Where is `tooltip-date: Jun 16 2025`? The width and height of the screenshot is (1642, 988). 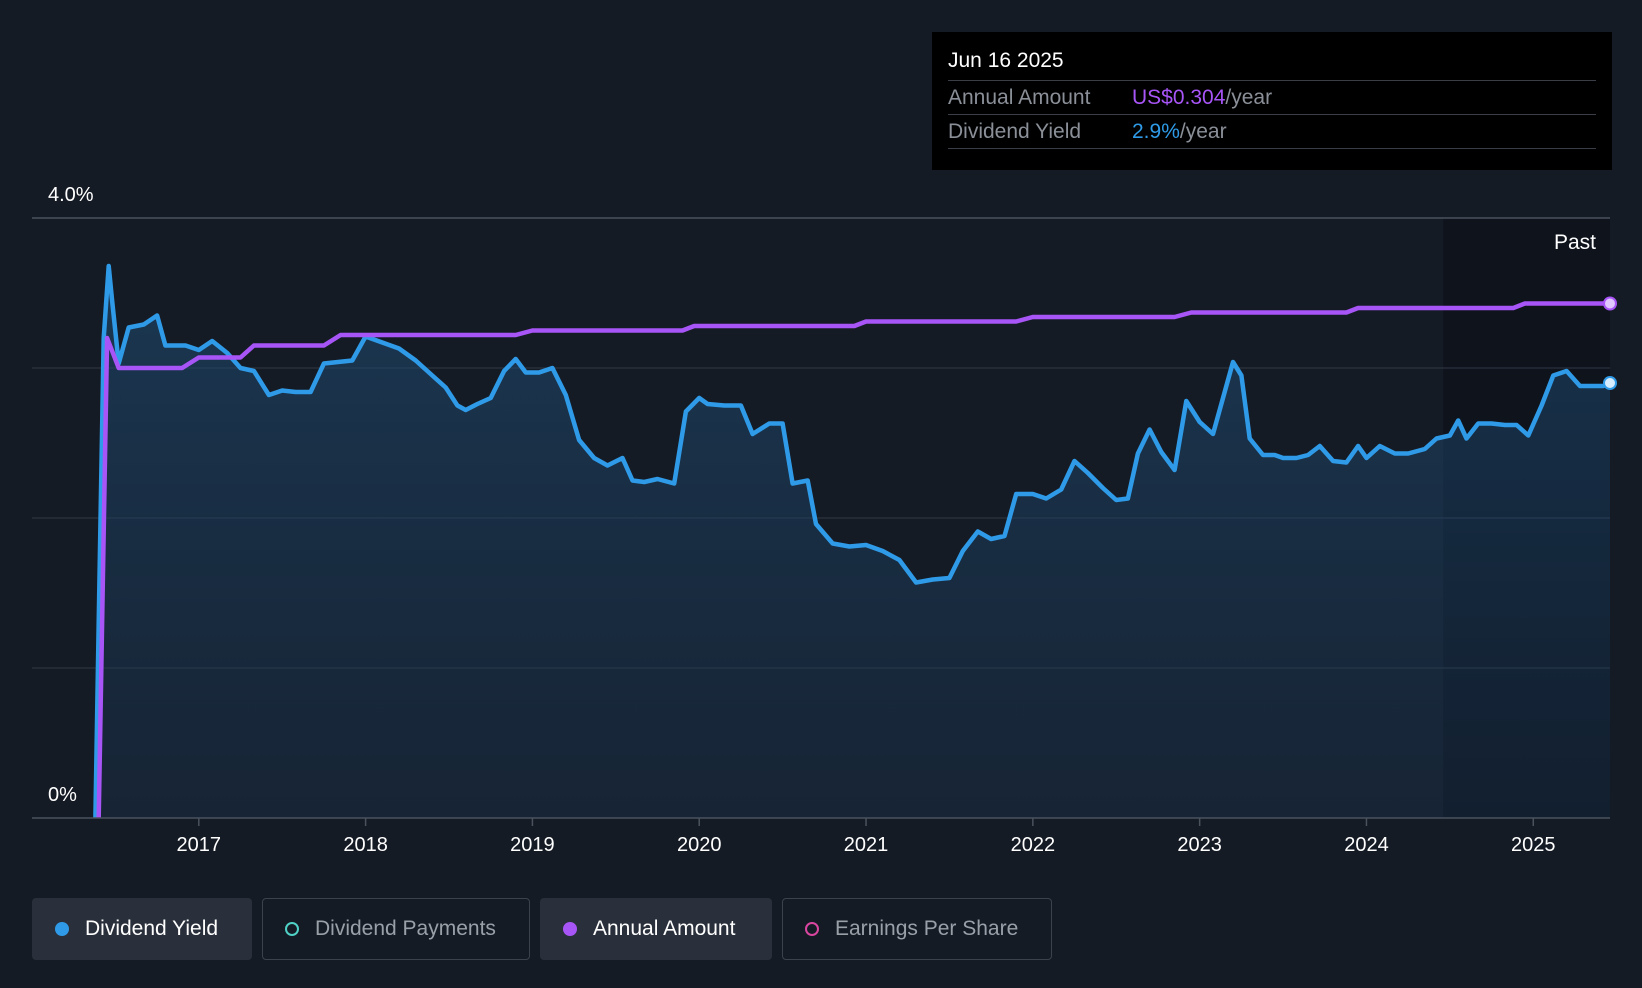
tooltip-date: Jun 16 2025 is located at coordinates (1272, 63).